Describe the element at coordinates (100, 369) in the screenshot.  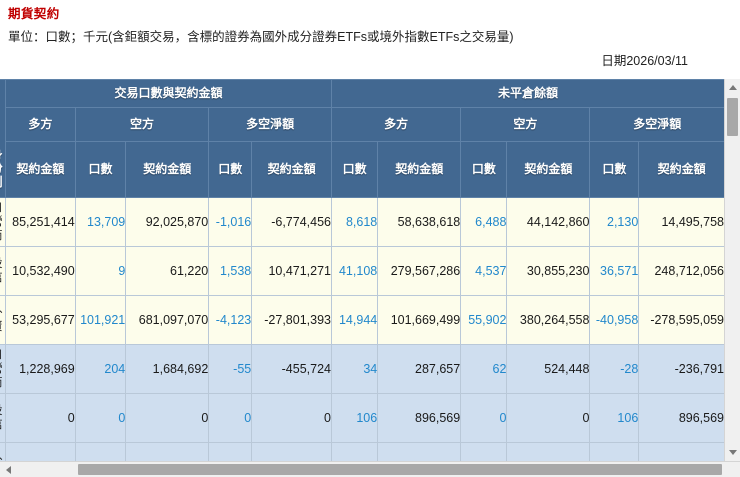
I see `cell-lots: 204` at that location.